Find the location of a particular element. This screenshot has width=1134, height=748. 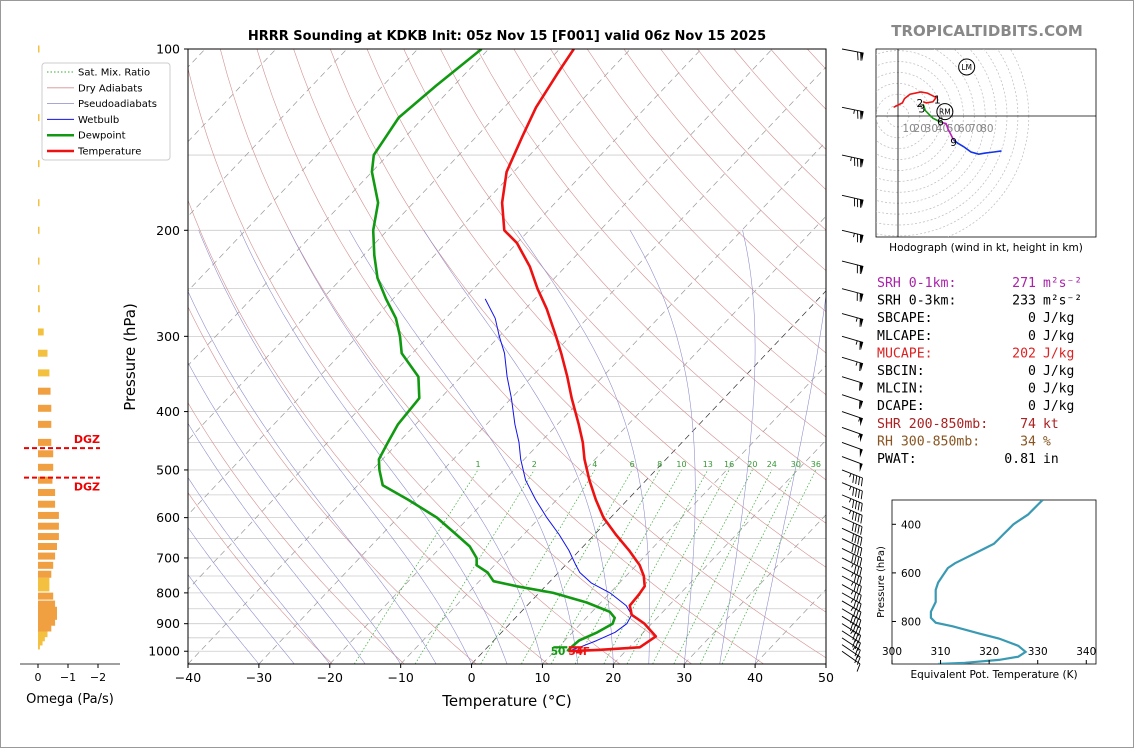

hodograph-marker-label: LM is located at coordinates (966, 67).